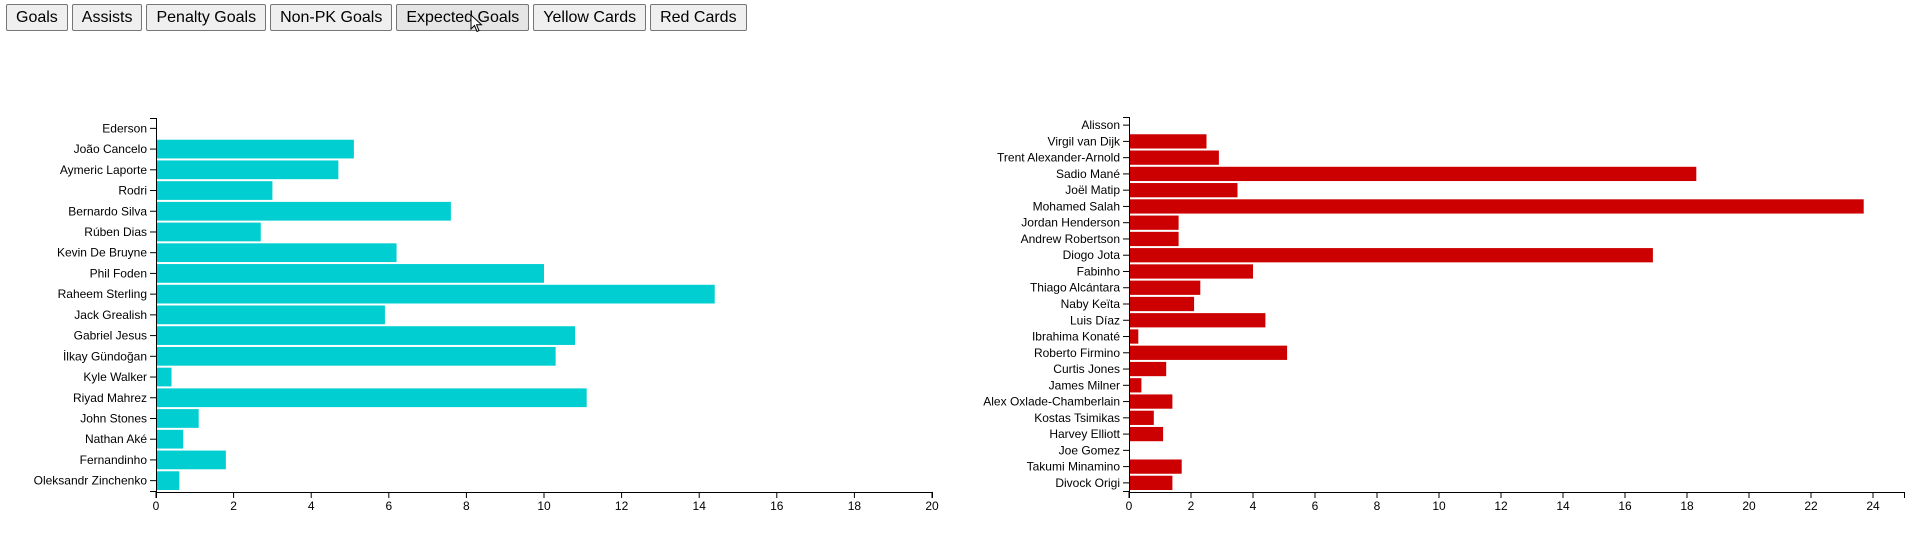 The height and width of the screenshot is (534, 1917). Describe the element at coordinates (1076, 206) in the screenshot. I see `y-tick-label: Mohamed Salah` at that location.